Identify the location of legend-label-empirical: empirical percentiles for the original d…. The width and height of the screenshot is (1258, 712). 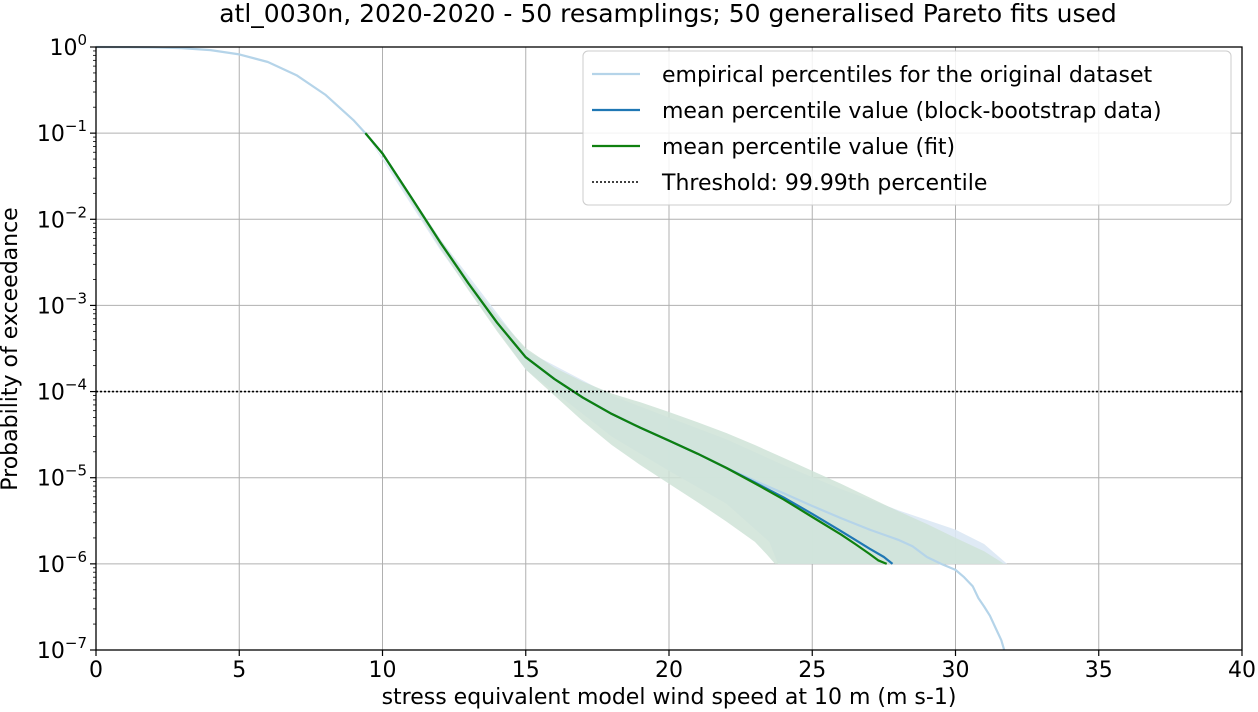
(907, 75).